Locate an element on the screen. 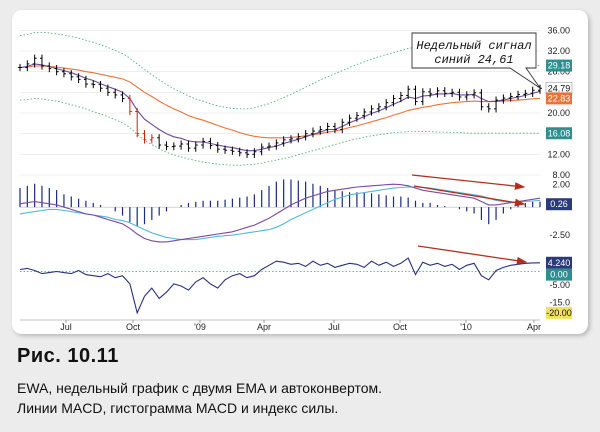 This screenshot has width=600, height=432. force-y-tick: -5.00 is located at coordinates (559, 285).